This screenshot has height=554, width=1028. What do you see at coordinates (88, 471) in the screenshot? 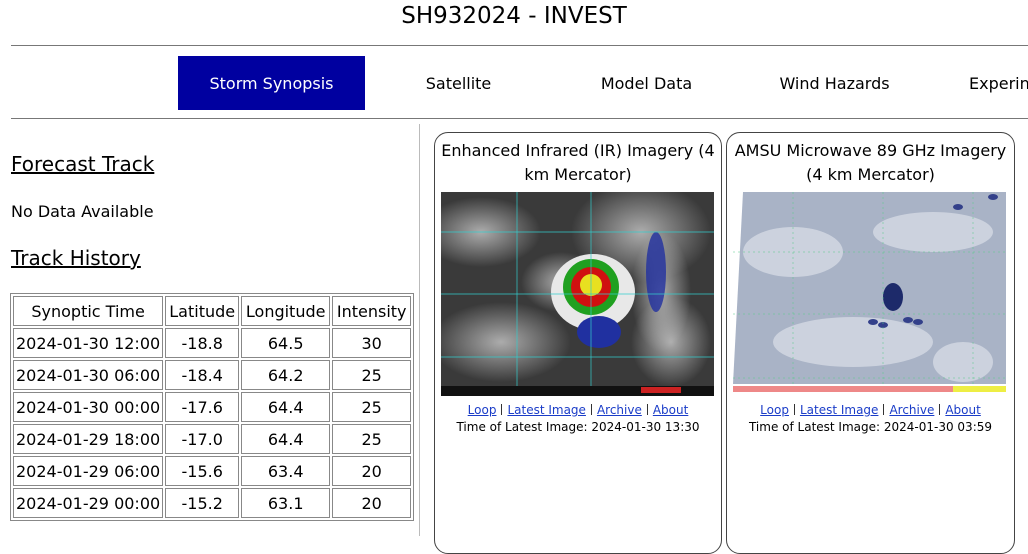
I see `table-cell: 2024-01-29 06:00` at bounding box center [88, 471].